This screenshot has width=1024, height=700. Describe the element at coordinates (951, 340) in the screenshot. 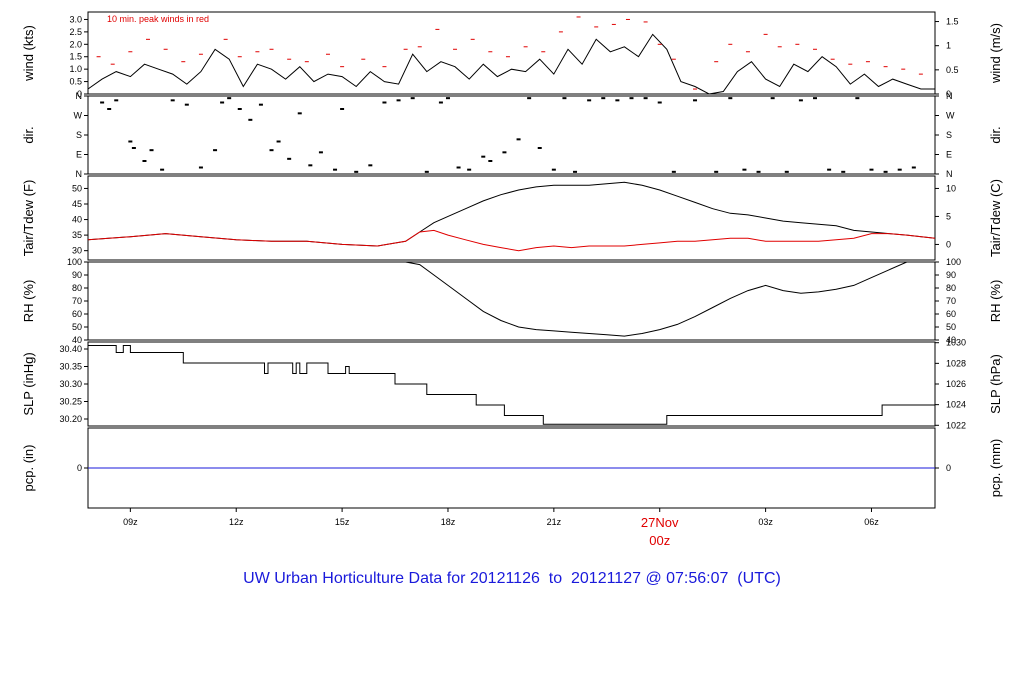

I see `rh-right-tick-label: 40` at that location.